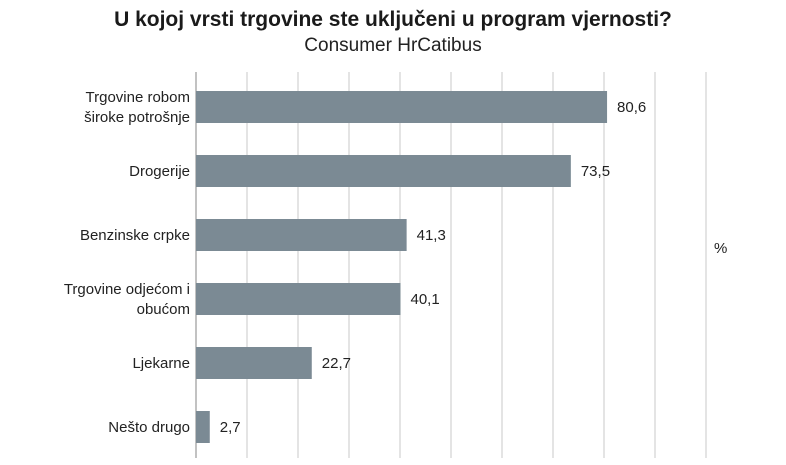 This screenshot has height=465, width=786. Describe the element at coordinates (393, 45) in the screenshot. I see `chart-subtitle: Consumer HrCatibus` at that location.